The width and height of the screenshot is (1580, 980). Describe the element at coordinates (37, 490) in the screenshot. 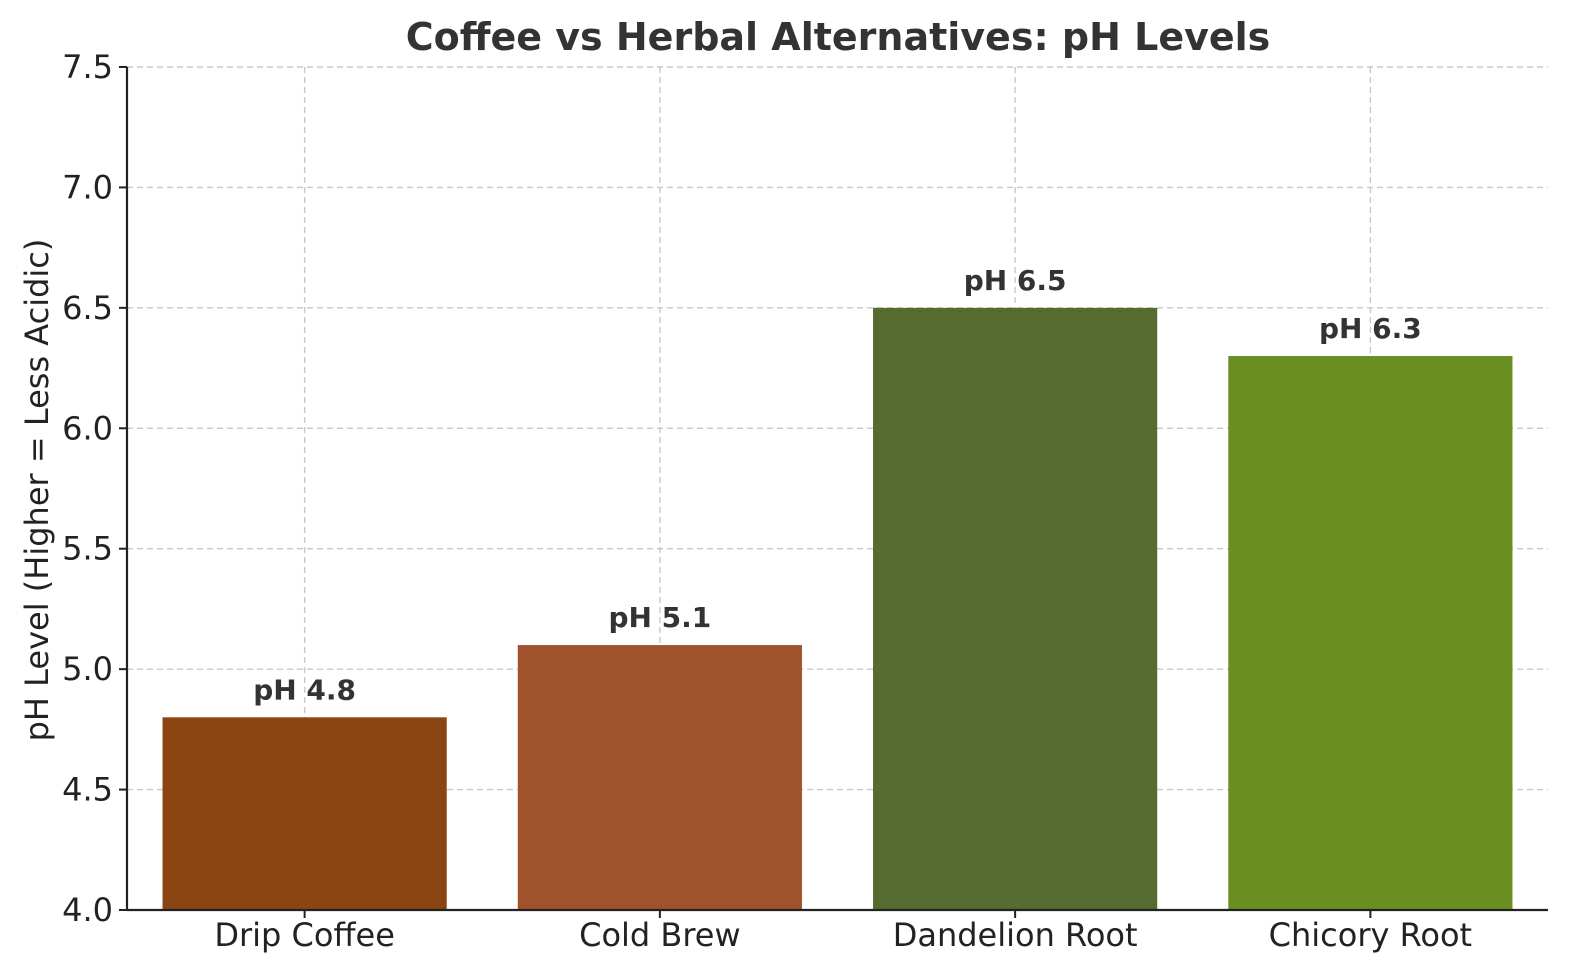

I see `y-axis-title: pH Level (Higher = Less Acidic)` at that location.